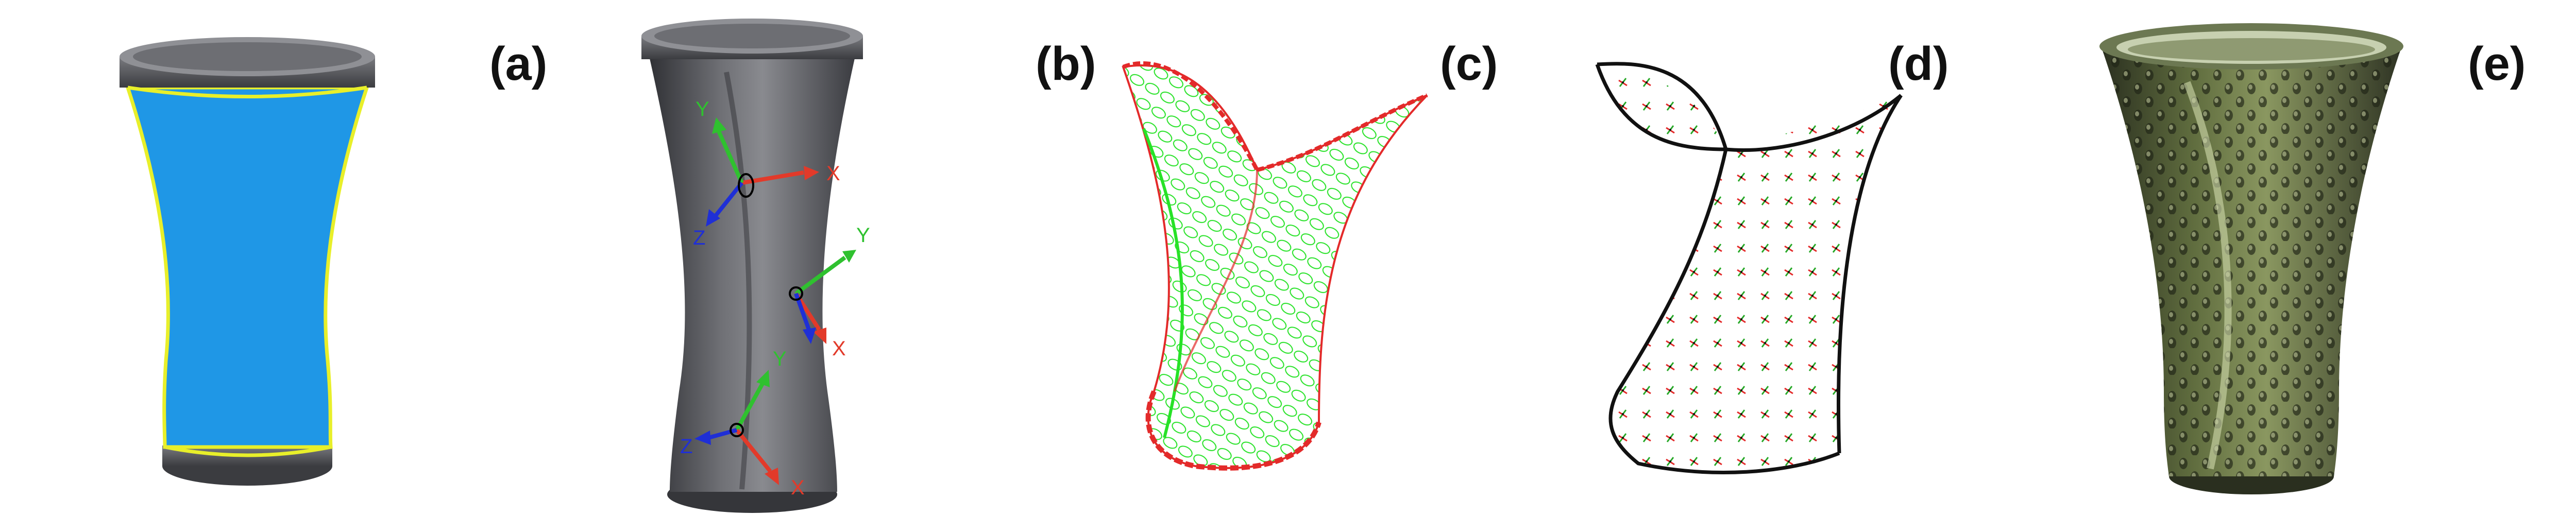  What do you see at coordinates (1918, 64) in the screenshot?
I see `panel-label-d: (d)` at bounding box center [1918, 64].